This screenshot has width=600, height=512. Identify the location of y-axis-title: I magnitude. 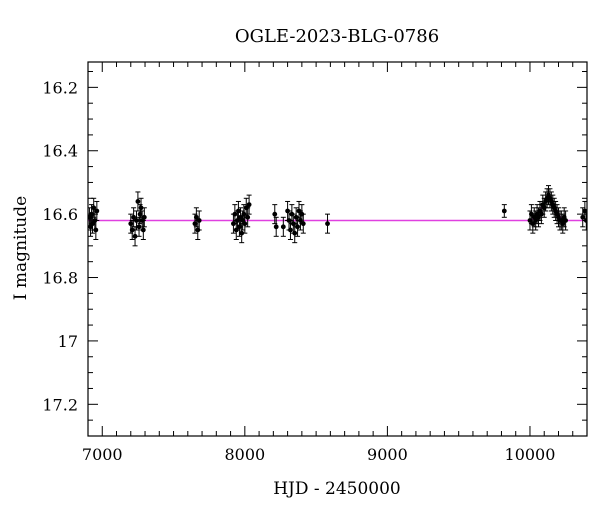
(21, 248).